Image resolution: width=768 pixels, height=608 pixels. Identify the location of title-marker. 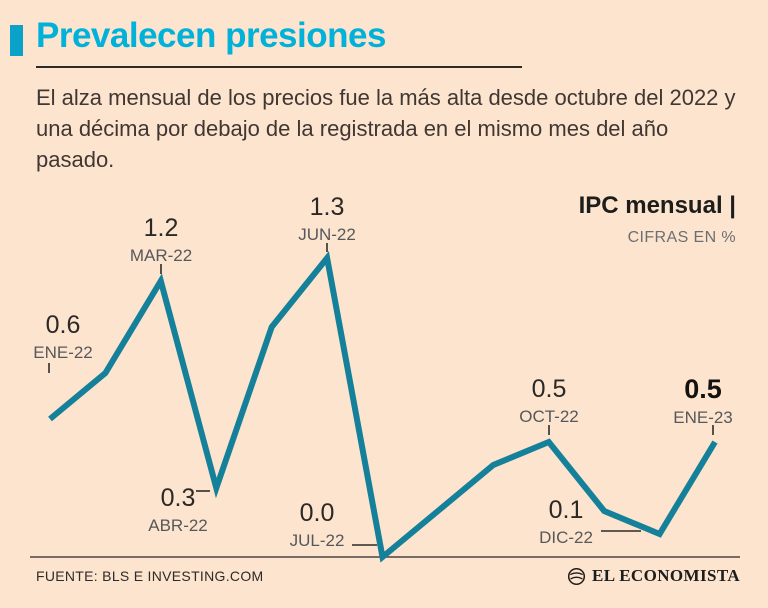
(16, 40).